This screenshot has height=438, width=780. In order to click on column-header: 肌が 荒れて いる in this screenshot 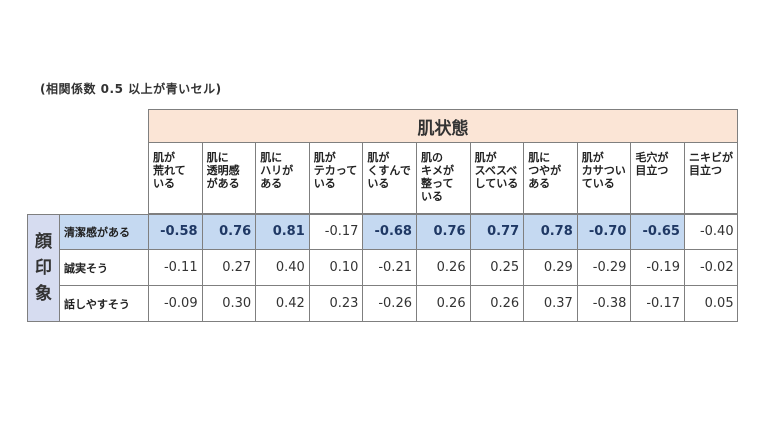, I will do `click(175, 178)`.